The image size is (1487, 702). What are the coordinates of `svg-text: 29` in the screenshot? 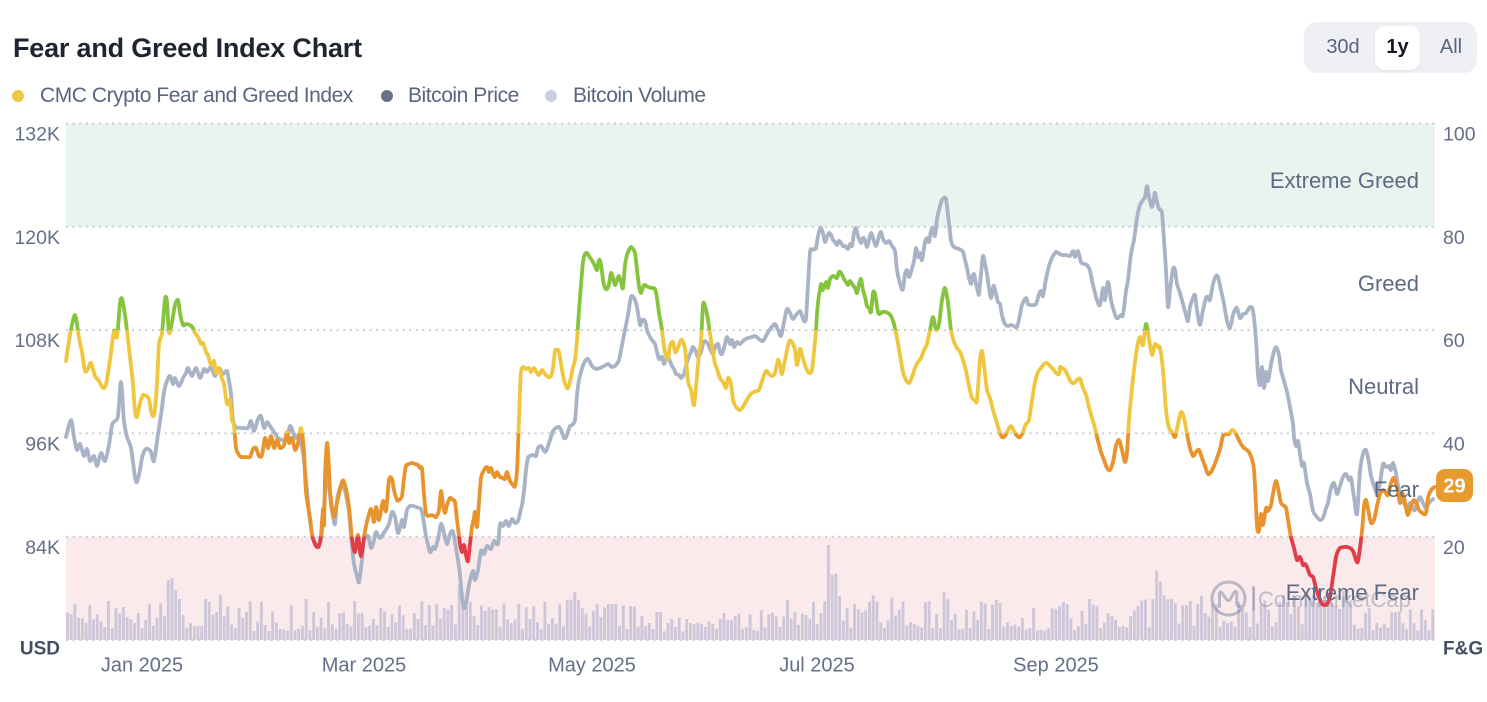 It's located at (1454, 487).